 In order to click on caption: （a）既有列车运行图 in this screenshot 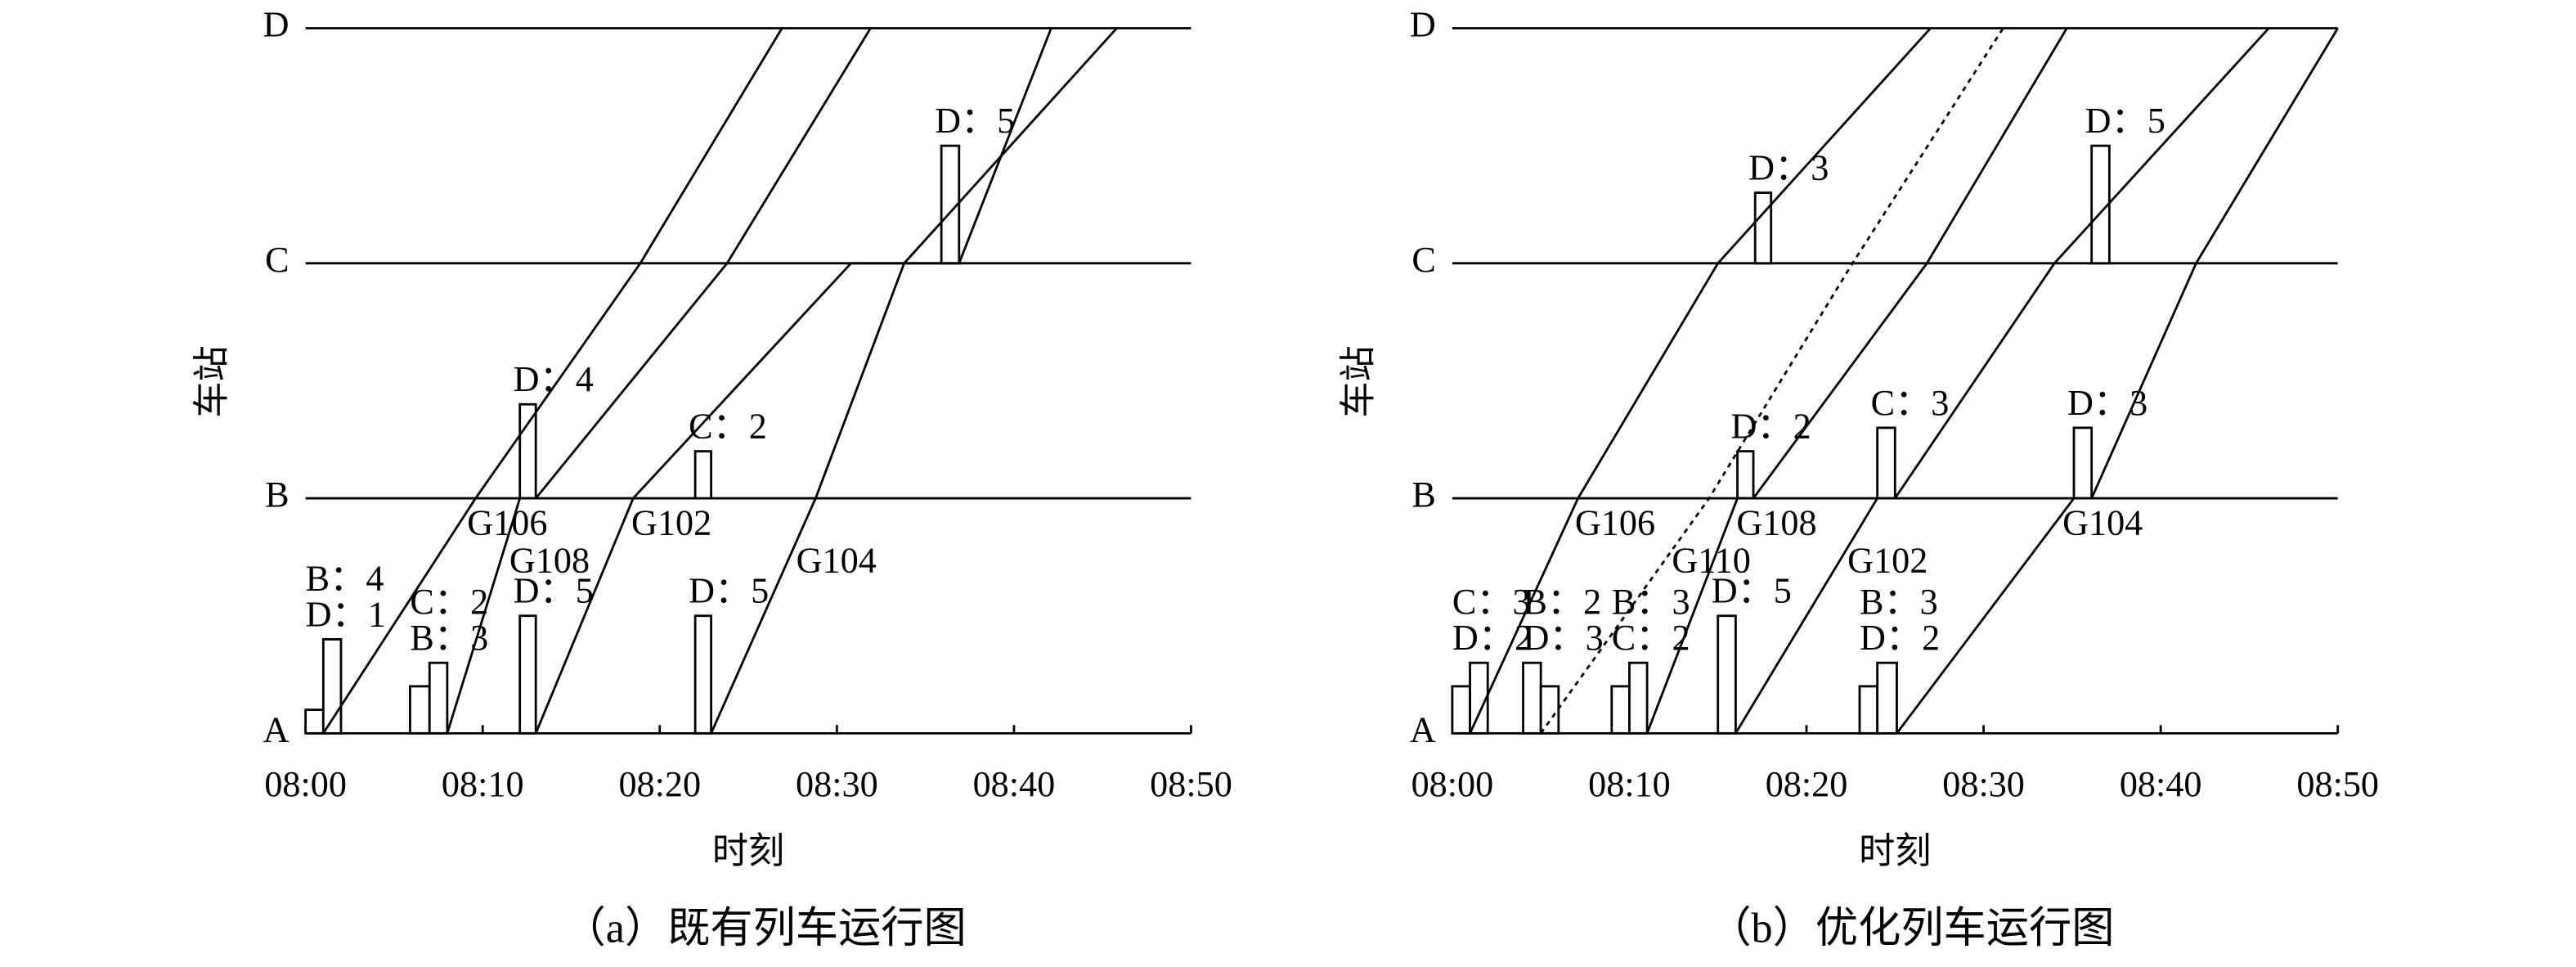, I will do `click(765, 928)`.